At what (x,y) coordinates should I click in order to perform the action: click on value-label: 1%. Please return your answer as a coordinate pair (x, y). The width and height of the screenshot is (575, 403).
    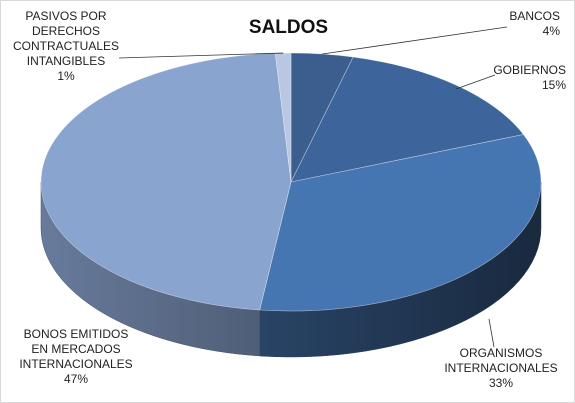
    Looking at the image, I should click on (66, 76).